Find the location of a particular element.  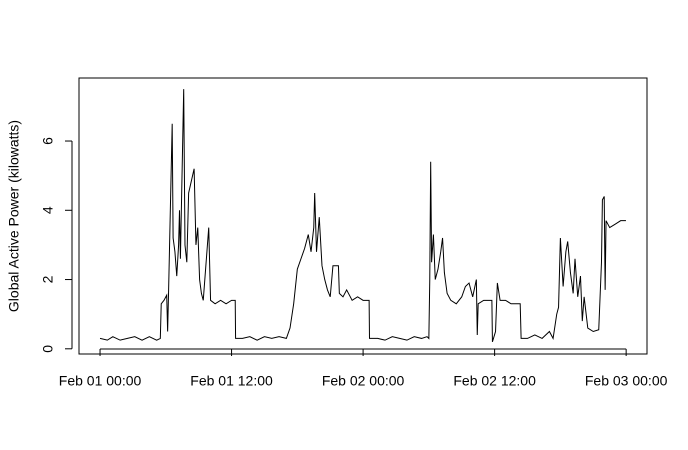

y-axis-label: Global Active Power (kilowatts) is located at coordinates (14, 216).